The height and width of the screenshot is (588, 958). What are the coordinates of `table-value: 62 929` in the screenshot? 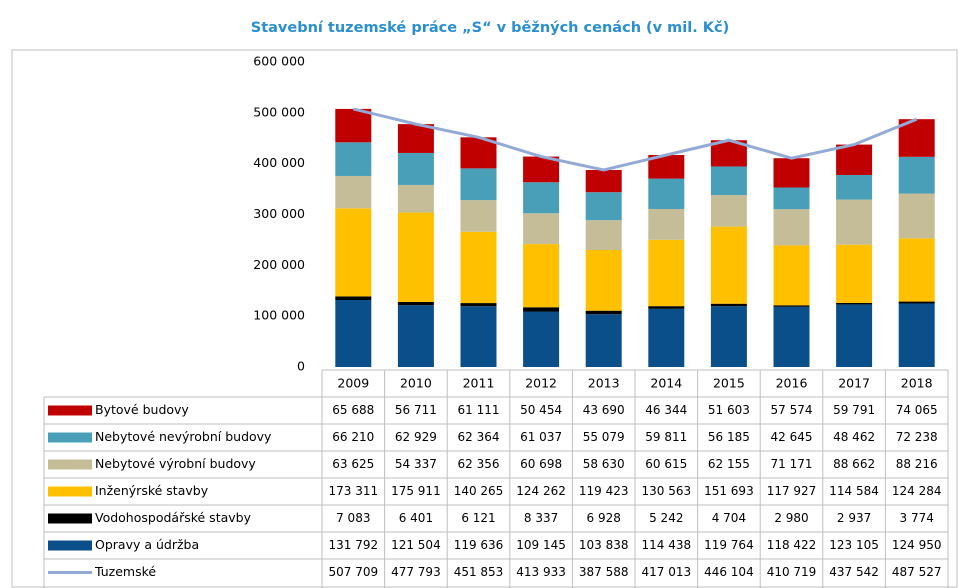 It's located at (416, 437).